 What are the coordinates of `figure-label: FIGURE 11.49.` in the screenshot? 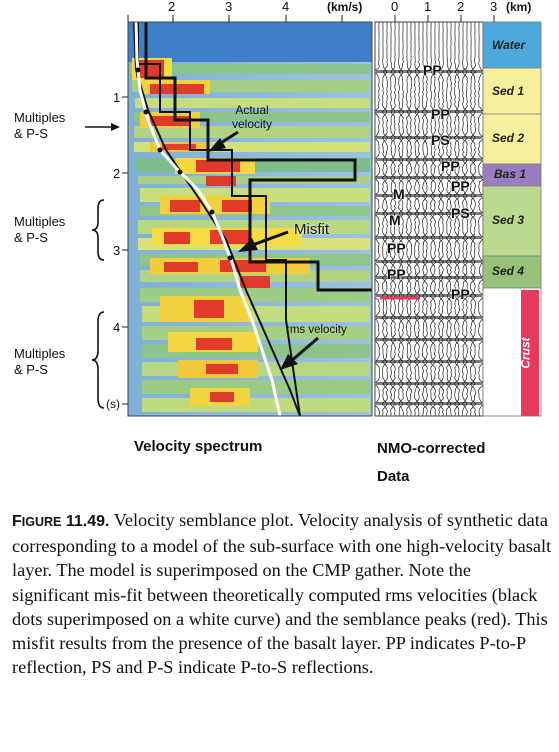 It's located at (61, 521).